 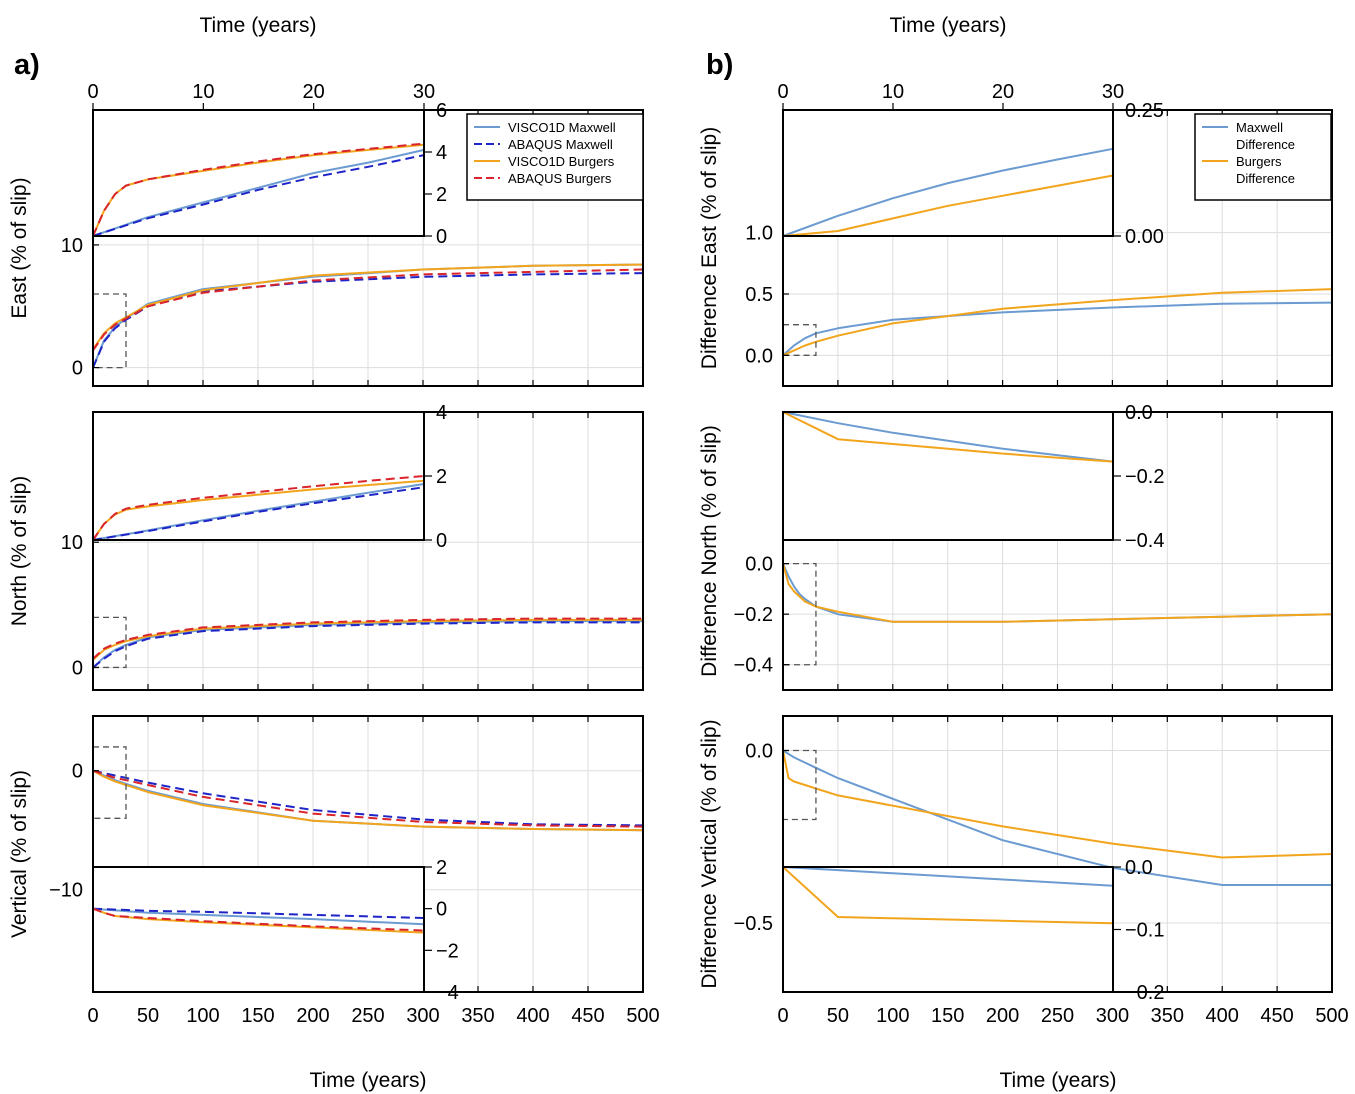 What do you see at coordinates (1144, 931) in the screenshot?
I see `inset-y-tick-label: −0.1` at bounding box center [1144, 931].